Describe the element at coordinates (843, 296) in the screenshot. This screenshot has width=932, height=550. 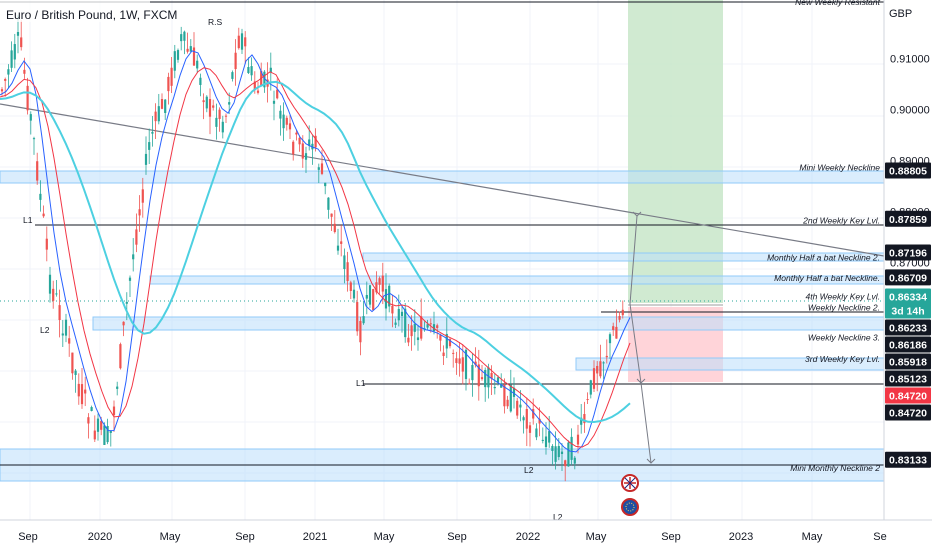
I see `level-label: 4th Weekly Key Lvl.` at that location.